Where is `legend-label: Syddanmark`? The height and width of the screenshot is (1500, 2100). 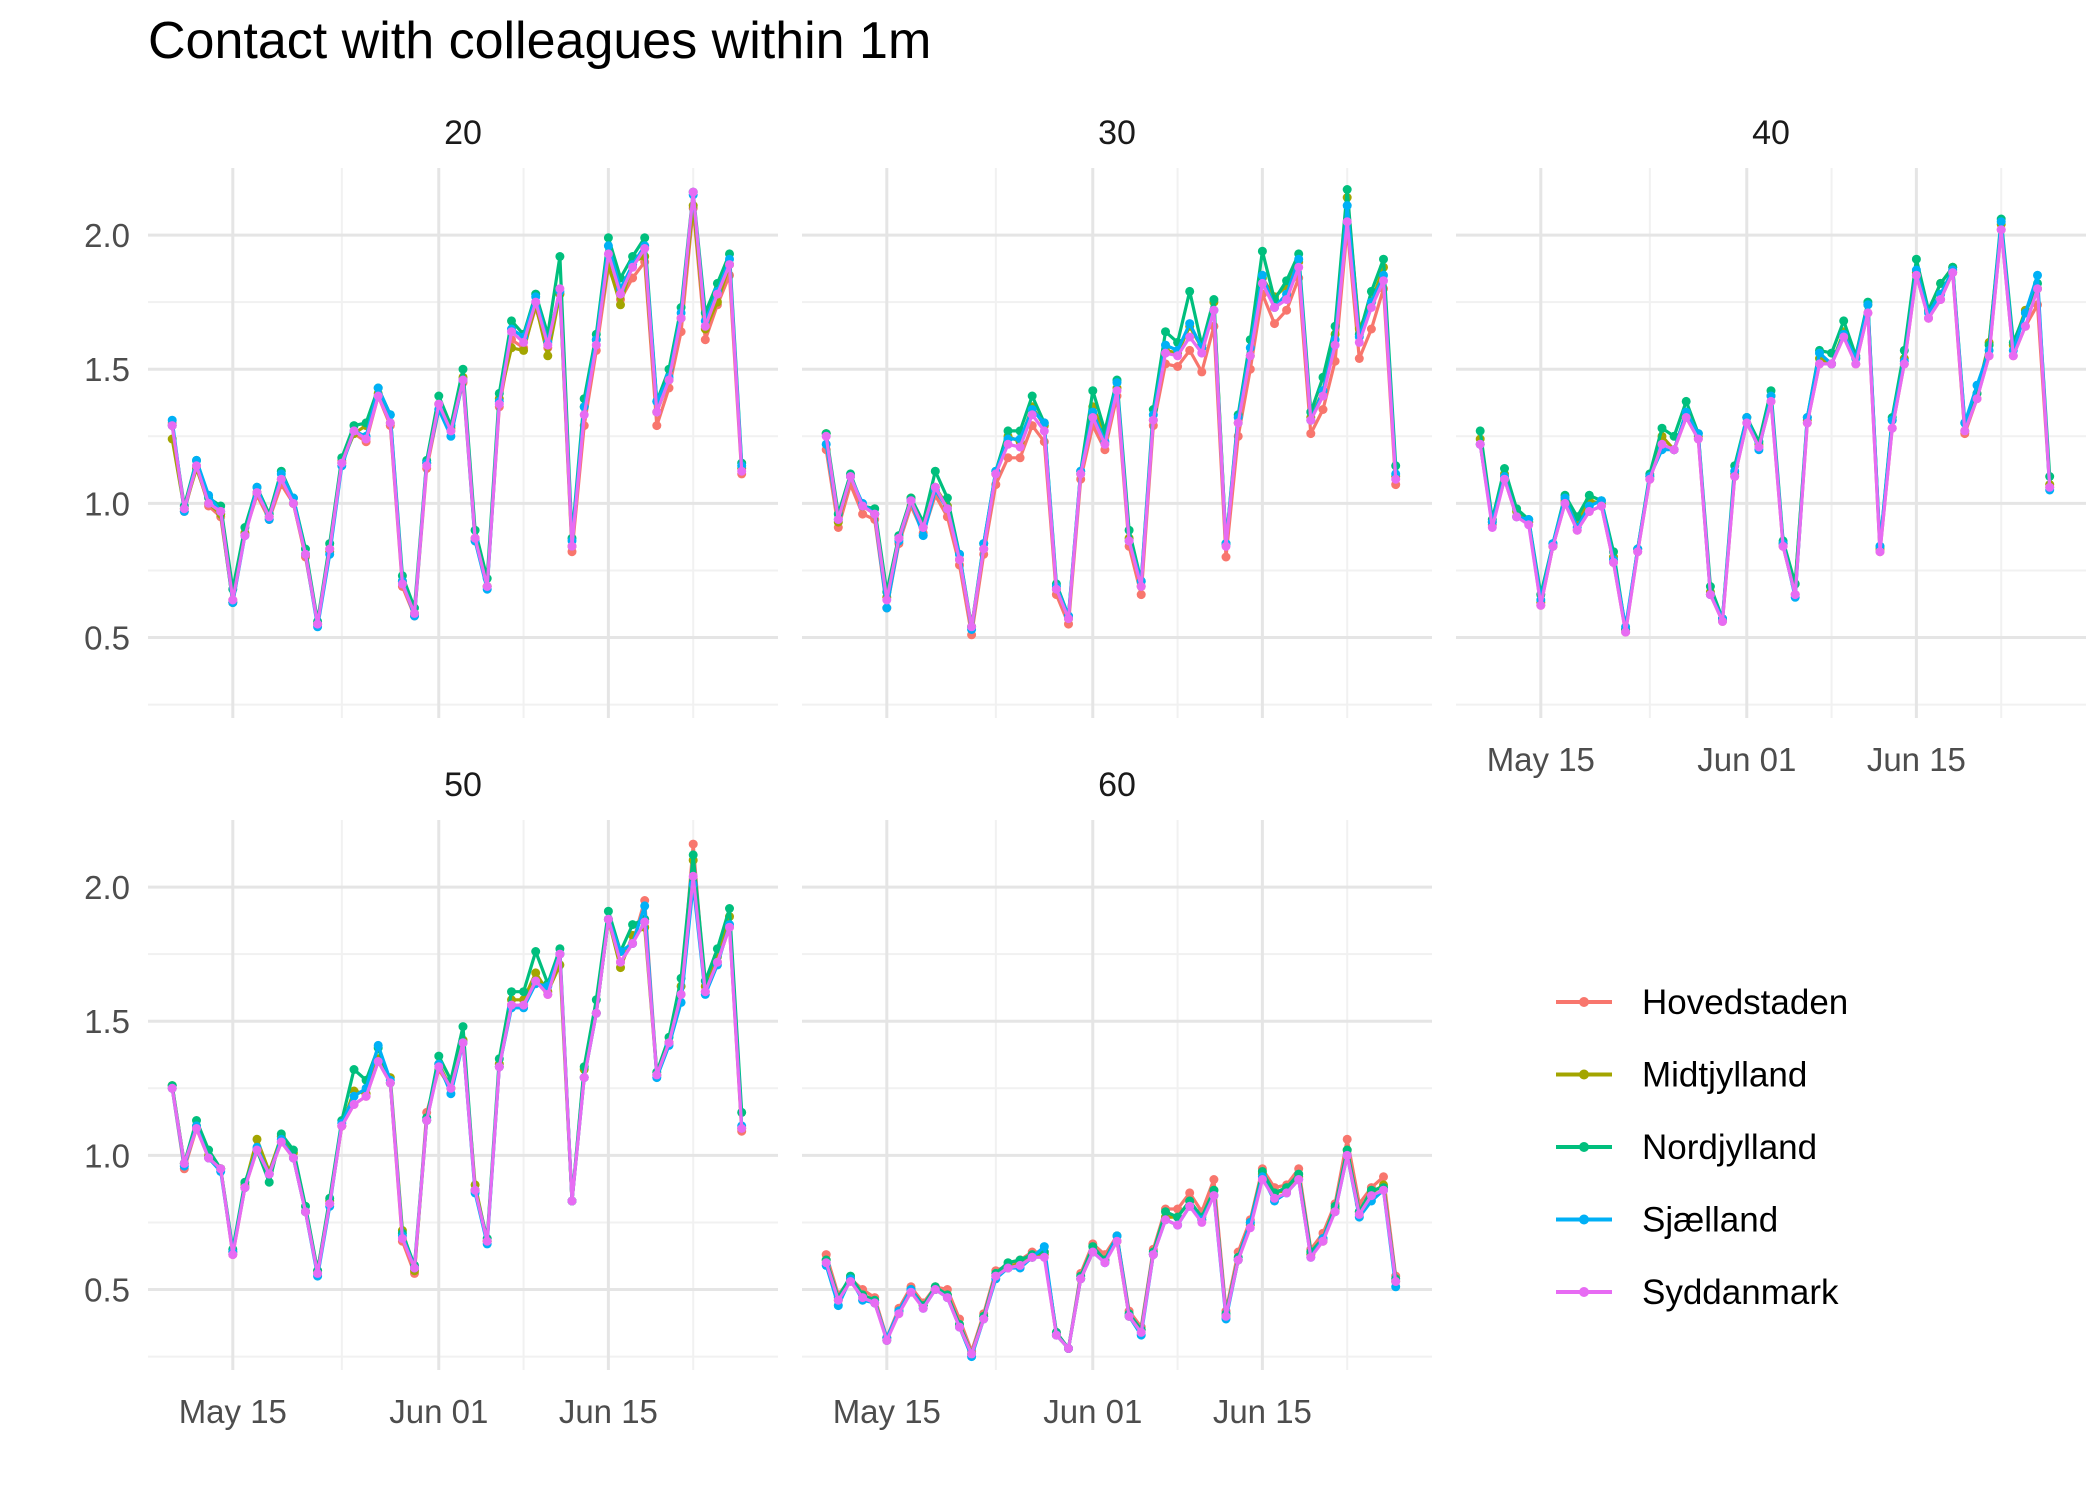
legend-label: Syddanmark is located at coordinates (1740, 1292).